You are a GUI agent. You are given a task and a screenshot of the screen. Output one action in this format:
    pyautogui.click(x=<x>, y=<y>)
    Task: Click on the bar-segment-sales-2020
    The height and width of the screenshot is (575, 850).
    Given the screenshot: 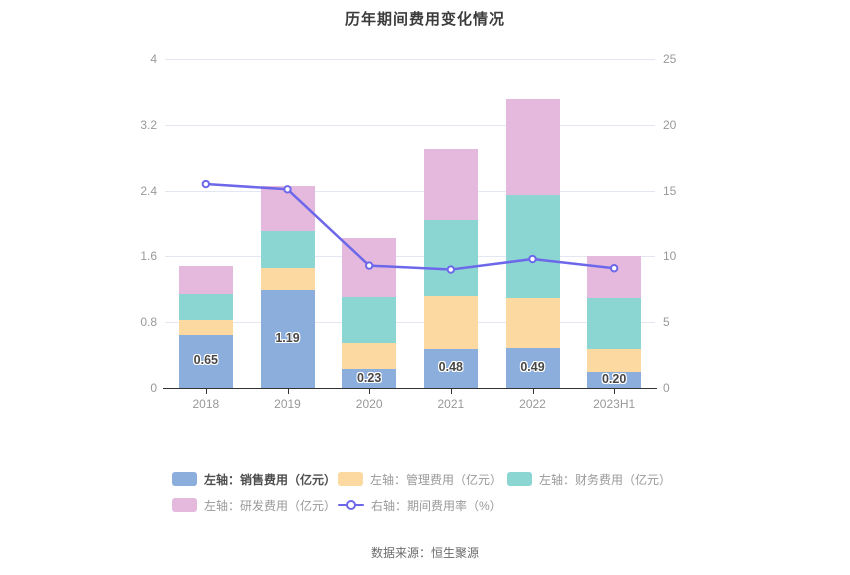 What is the action you would take?
    pyautogui.click(x=369, y=378)
    